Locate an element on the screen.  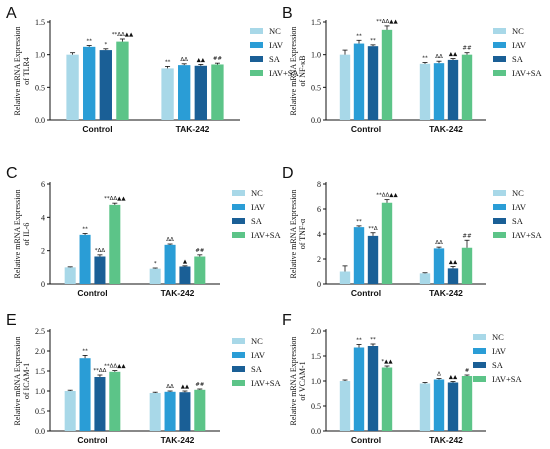
significance-label: *ΔΔ is located at coordinates (100, 251).